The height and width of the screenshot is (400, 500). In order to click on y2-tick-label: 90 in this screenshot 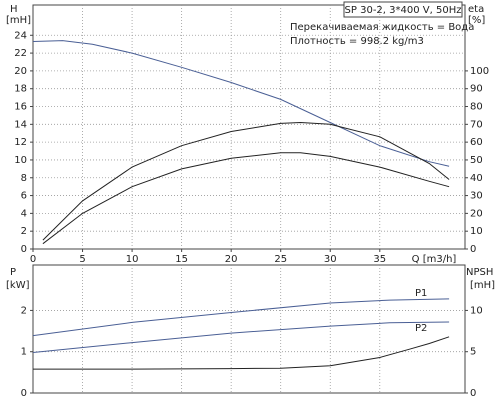, I will do `click(476, 89)`.